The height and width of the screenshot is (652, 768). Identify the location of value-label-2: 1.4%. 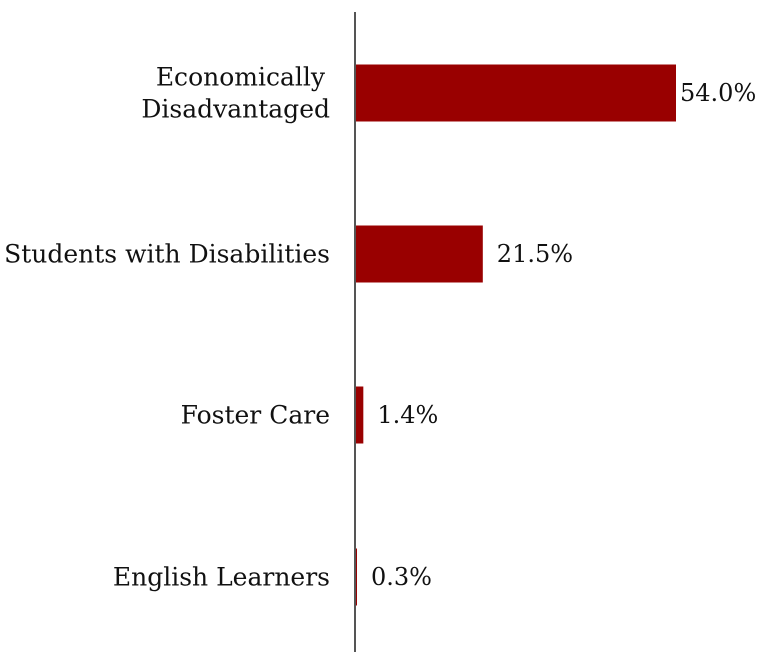
(407, 415).